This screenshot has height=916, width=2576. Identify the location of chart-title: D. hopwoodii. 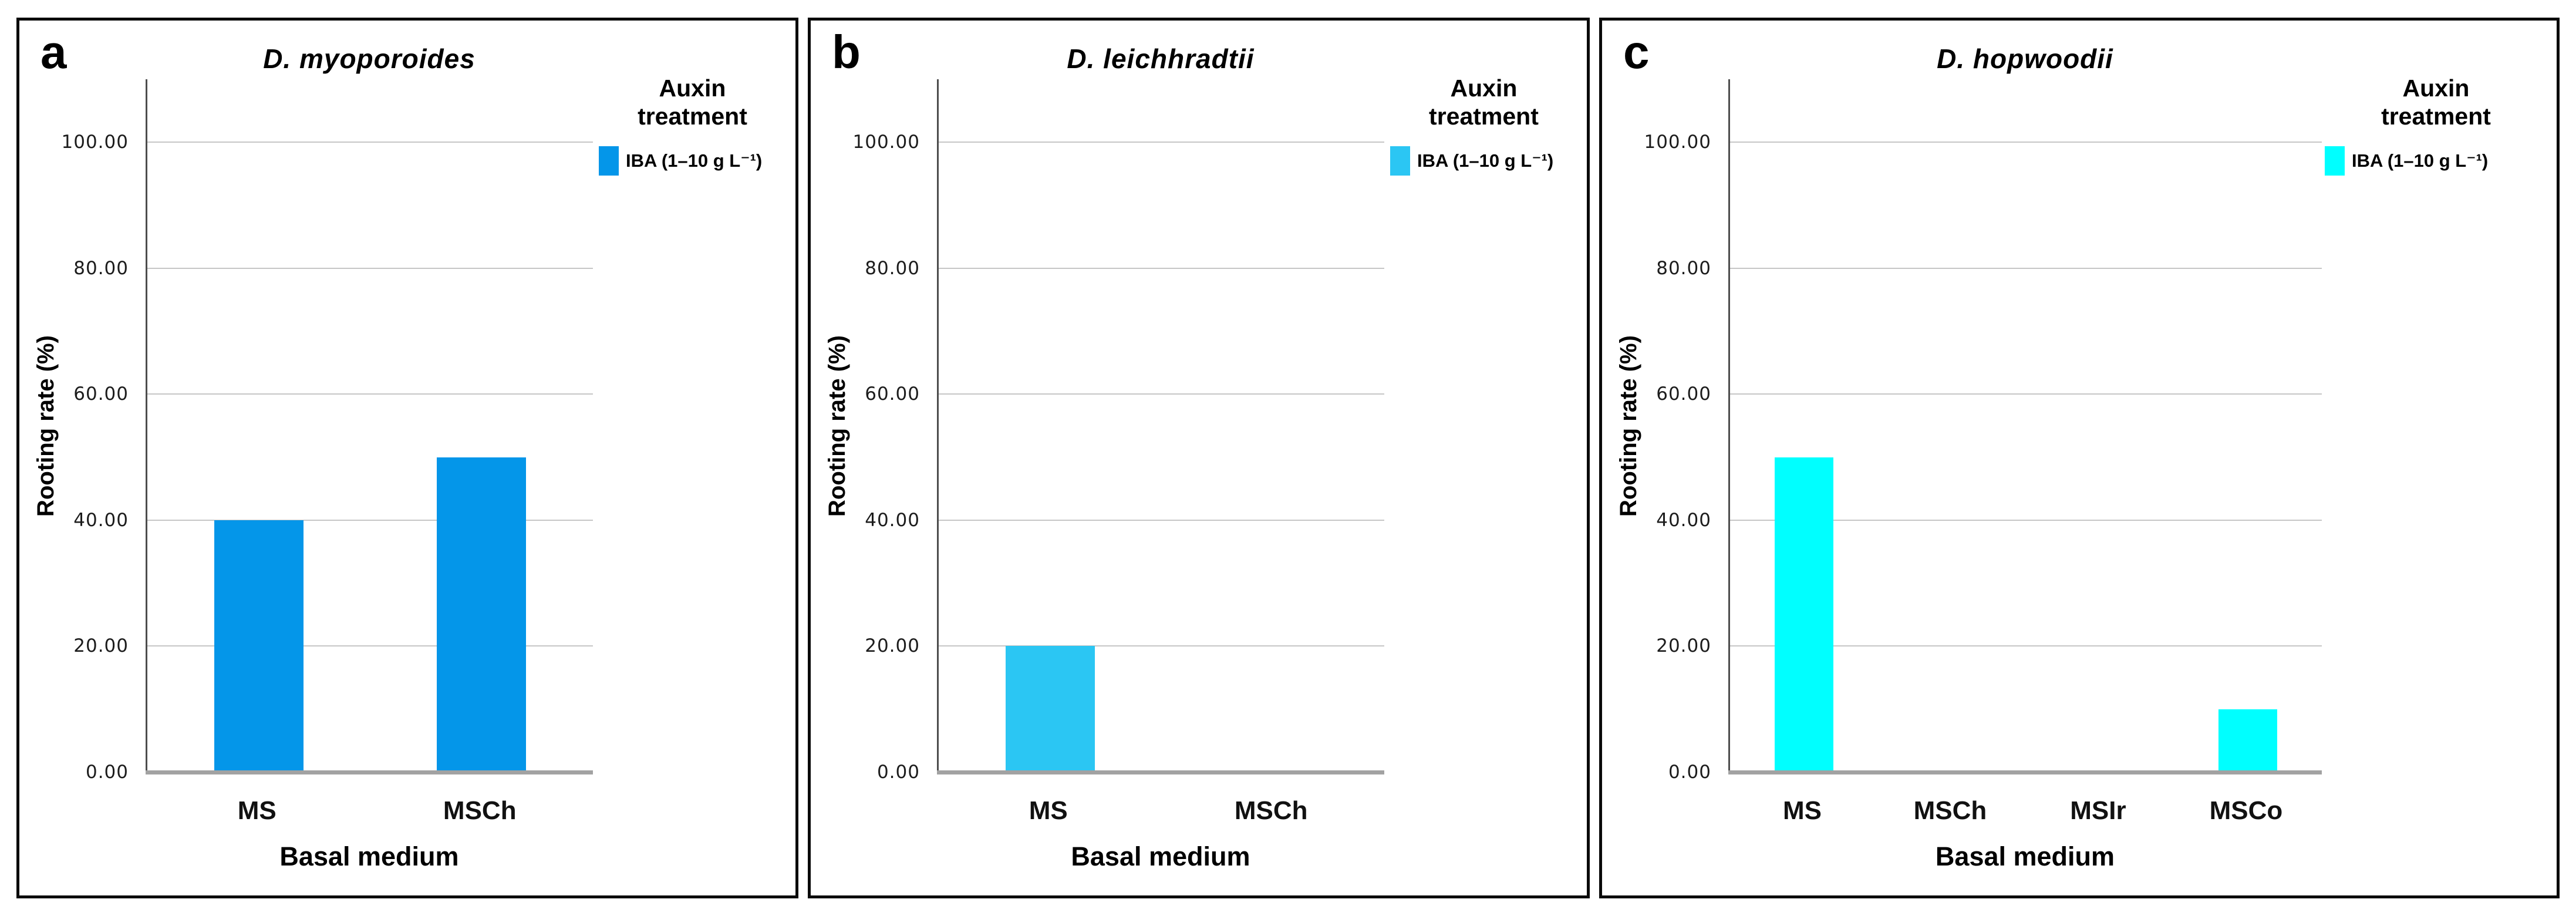
(2025, 58).